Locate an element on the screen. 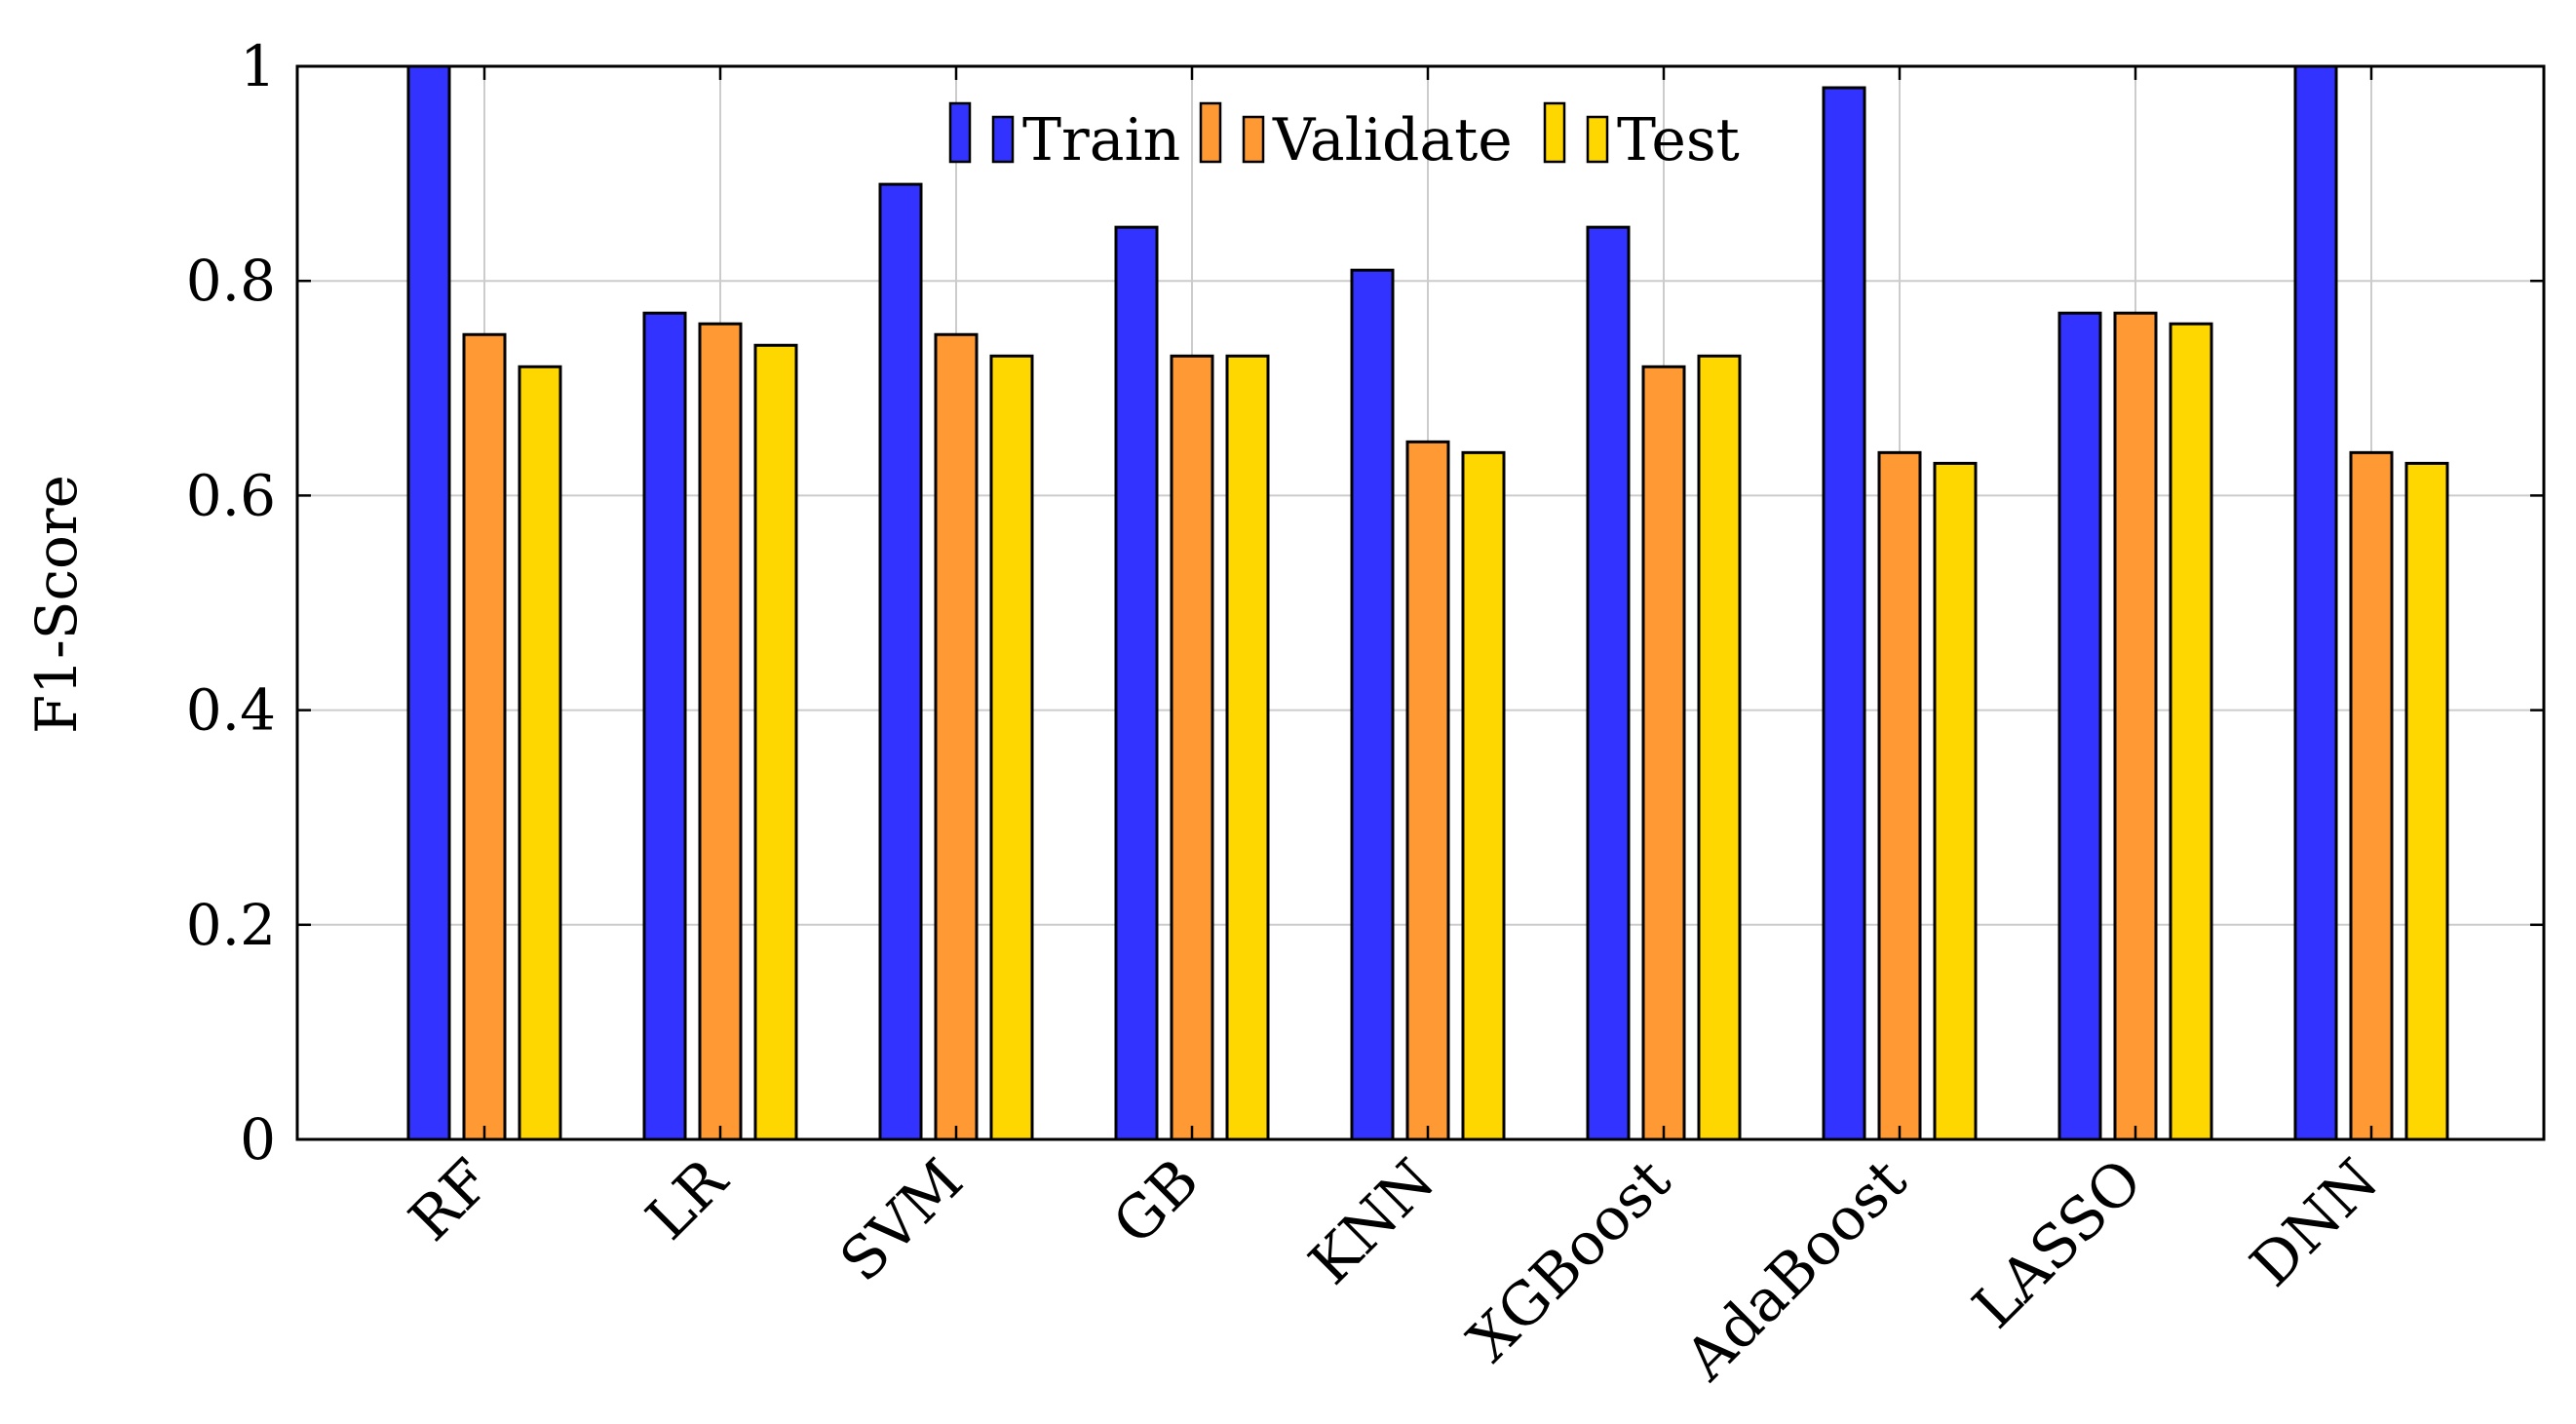 The width and height of the screenshot is (2576, 1424). legend-label-test: Test is located at coordinates (1678, 140).